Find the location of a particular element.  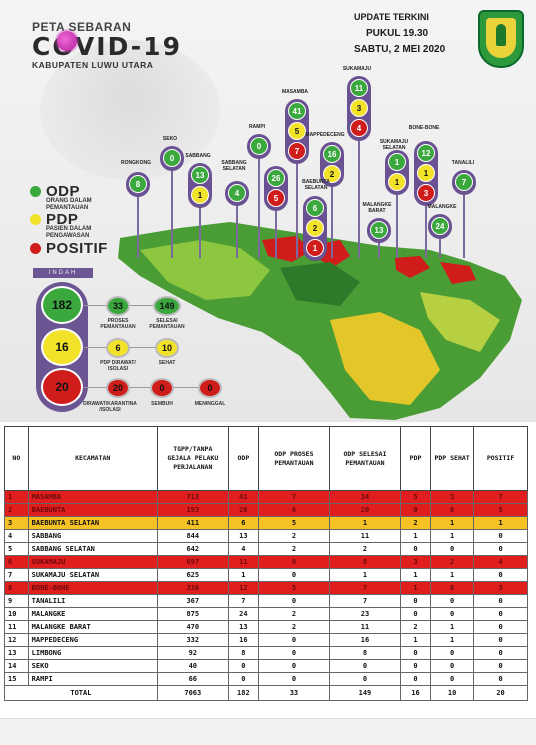

table-cell: 34 is located at coordinates (364, 497).